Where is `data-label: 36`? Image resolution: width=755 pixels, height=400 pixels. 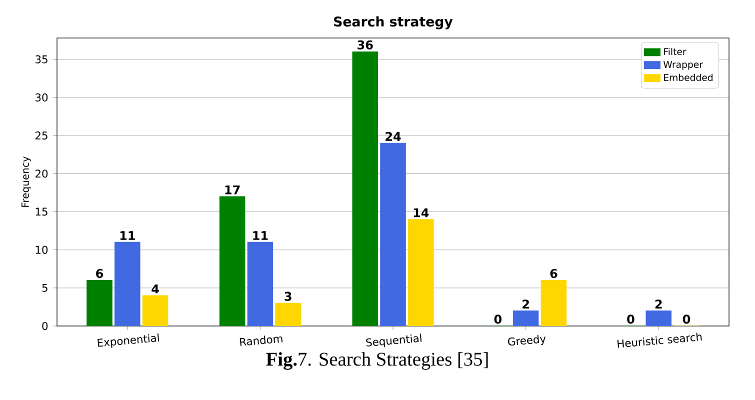 data-label: 36 is located at coordinates (365, 45).